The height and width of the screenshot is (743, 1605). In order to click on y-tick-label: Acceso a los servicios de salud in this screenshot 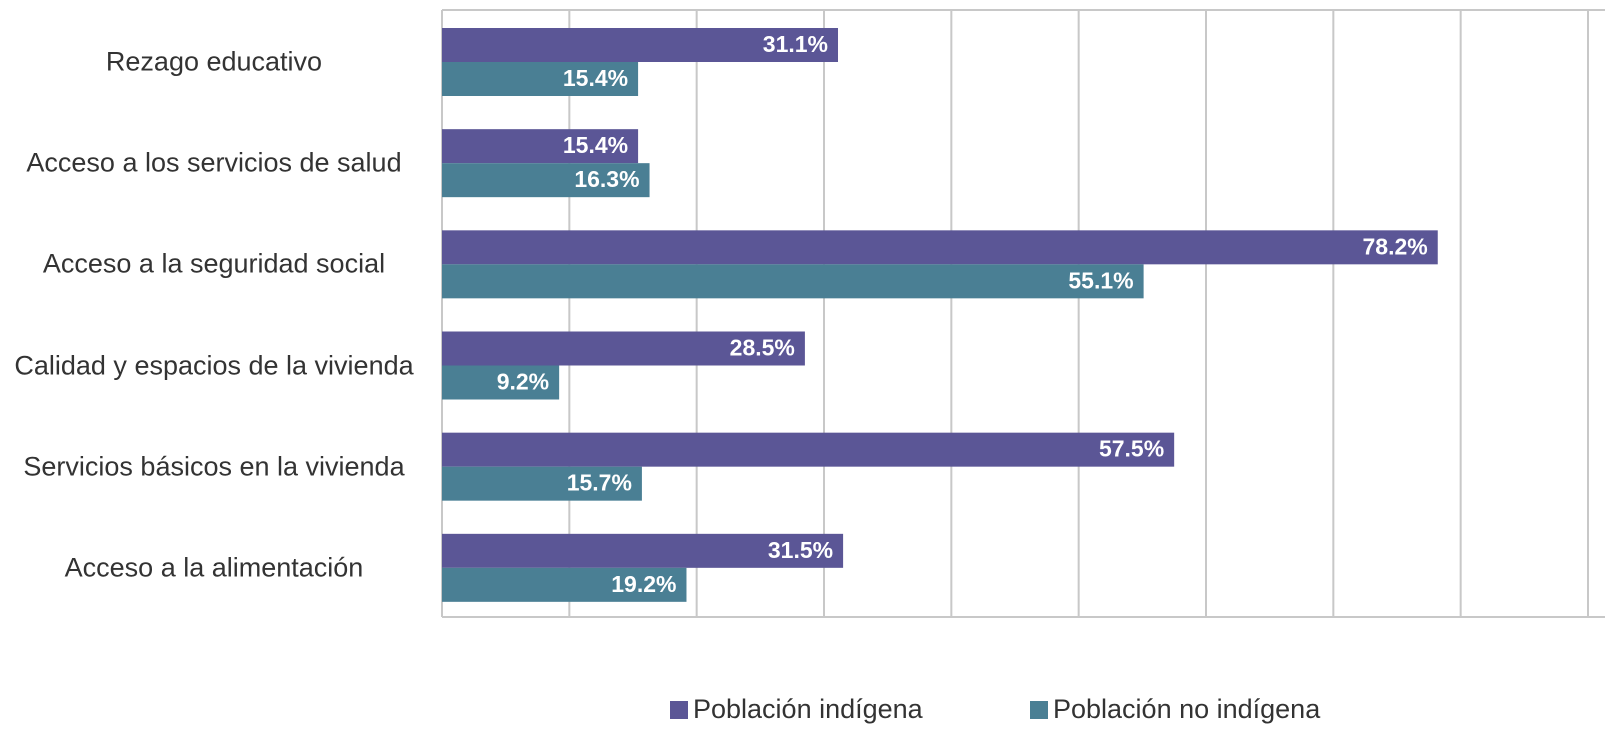, I will do `click(214, 162)`.